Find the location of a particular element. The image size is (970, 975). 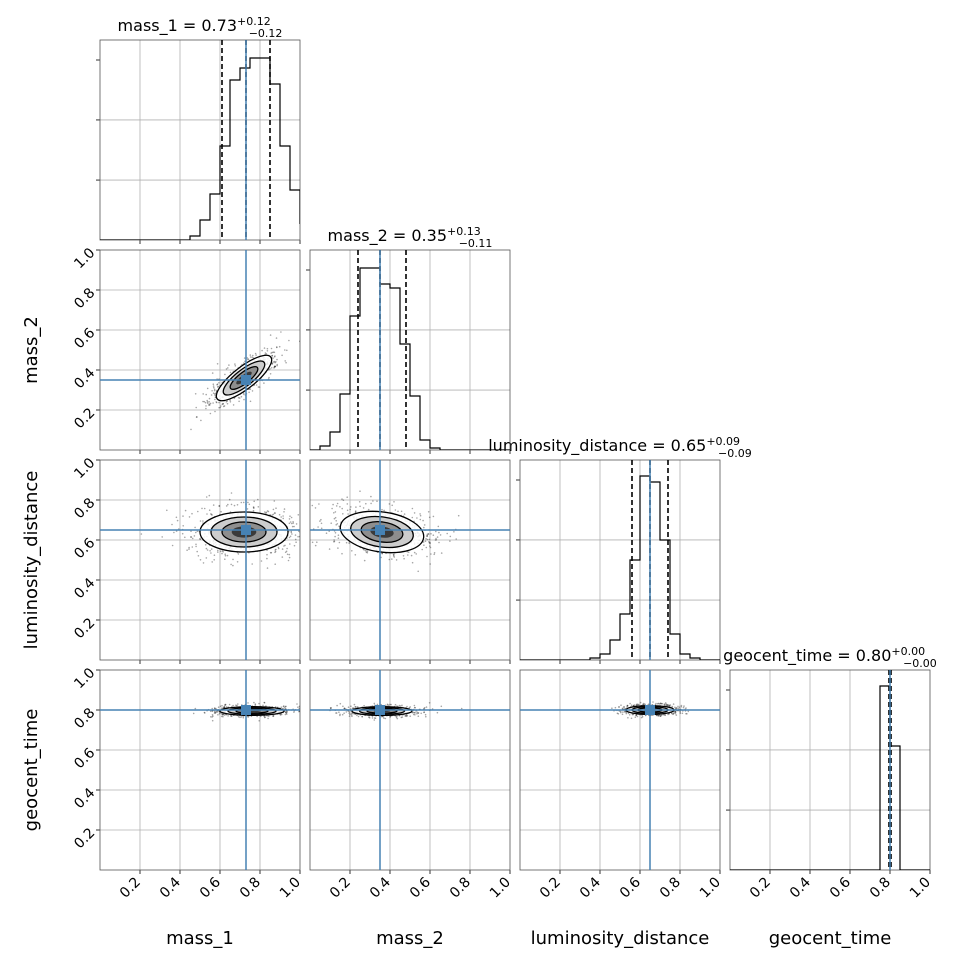

y-tick-label: 0.6 is located at coordinates (84, 758).